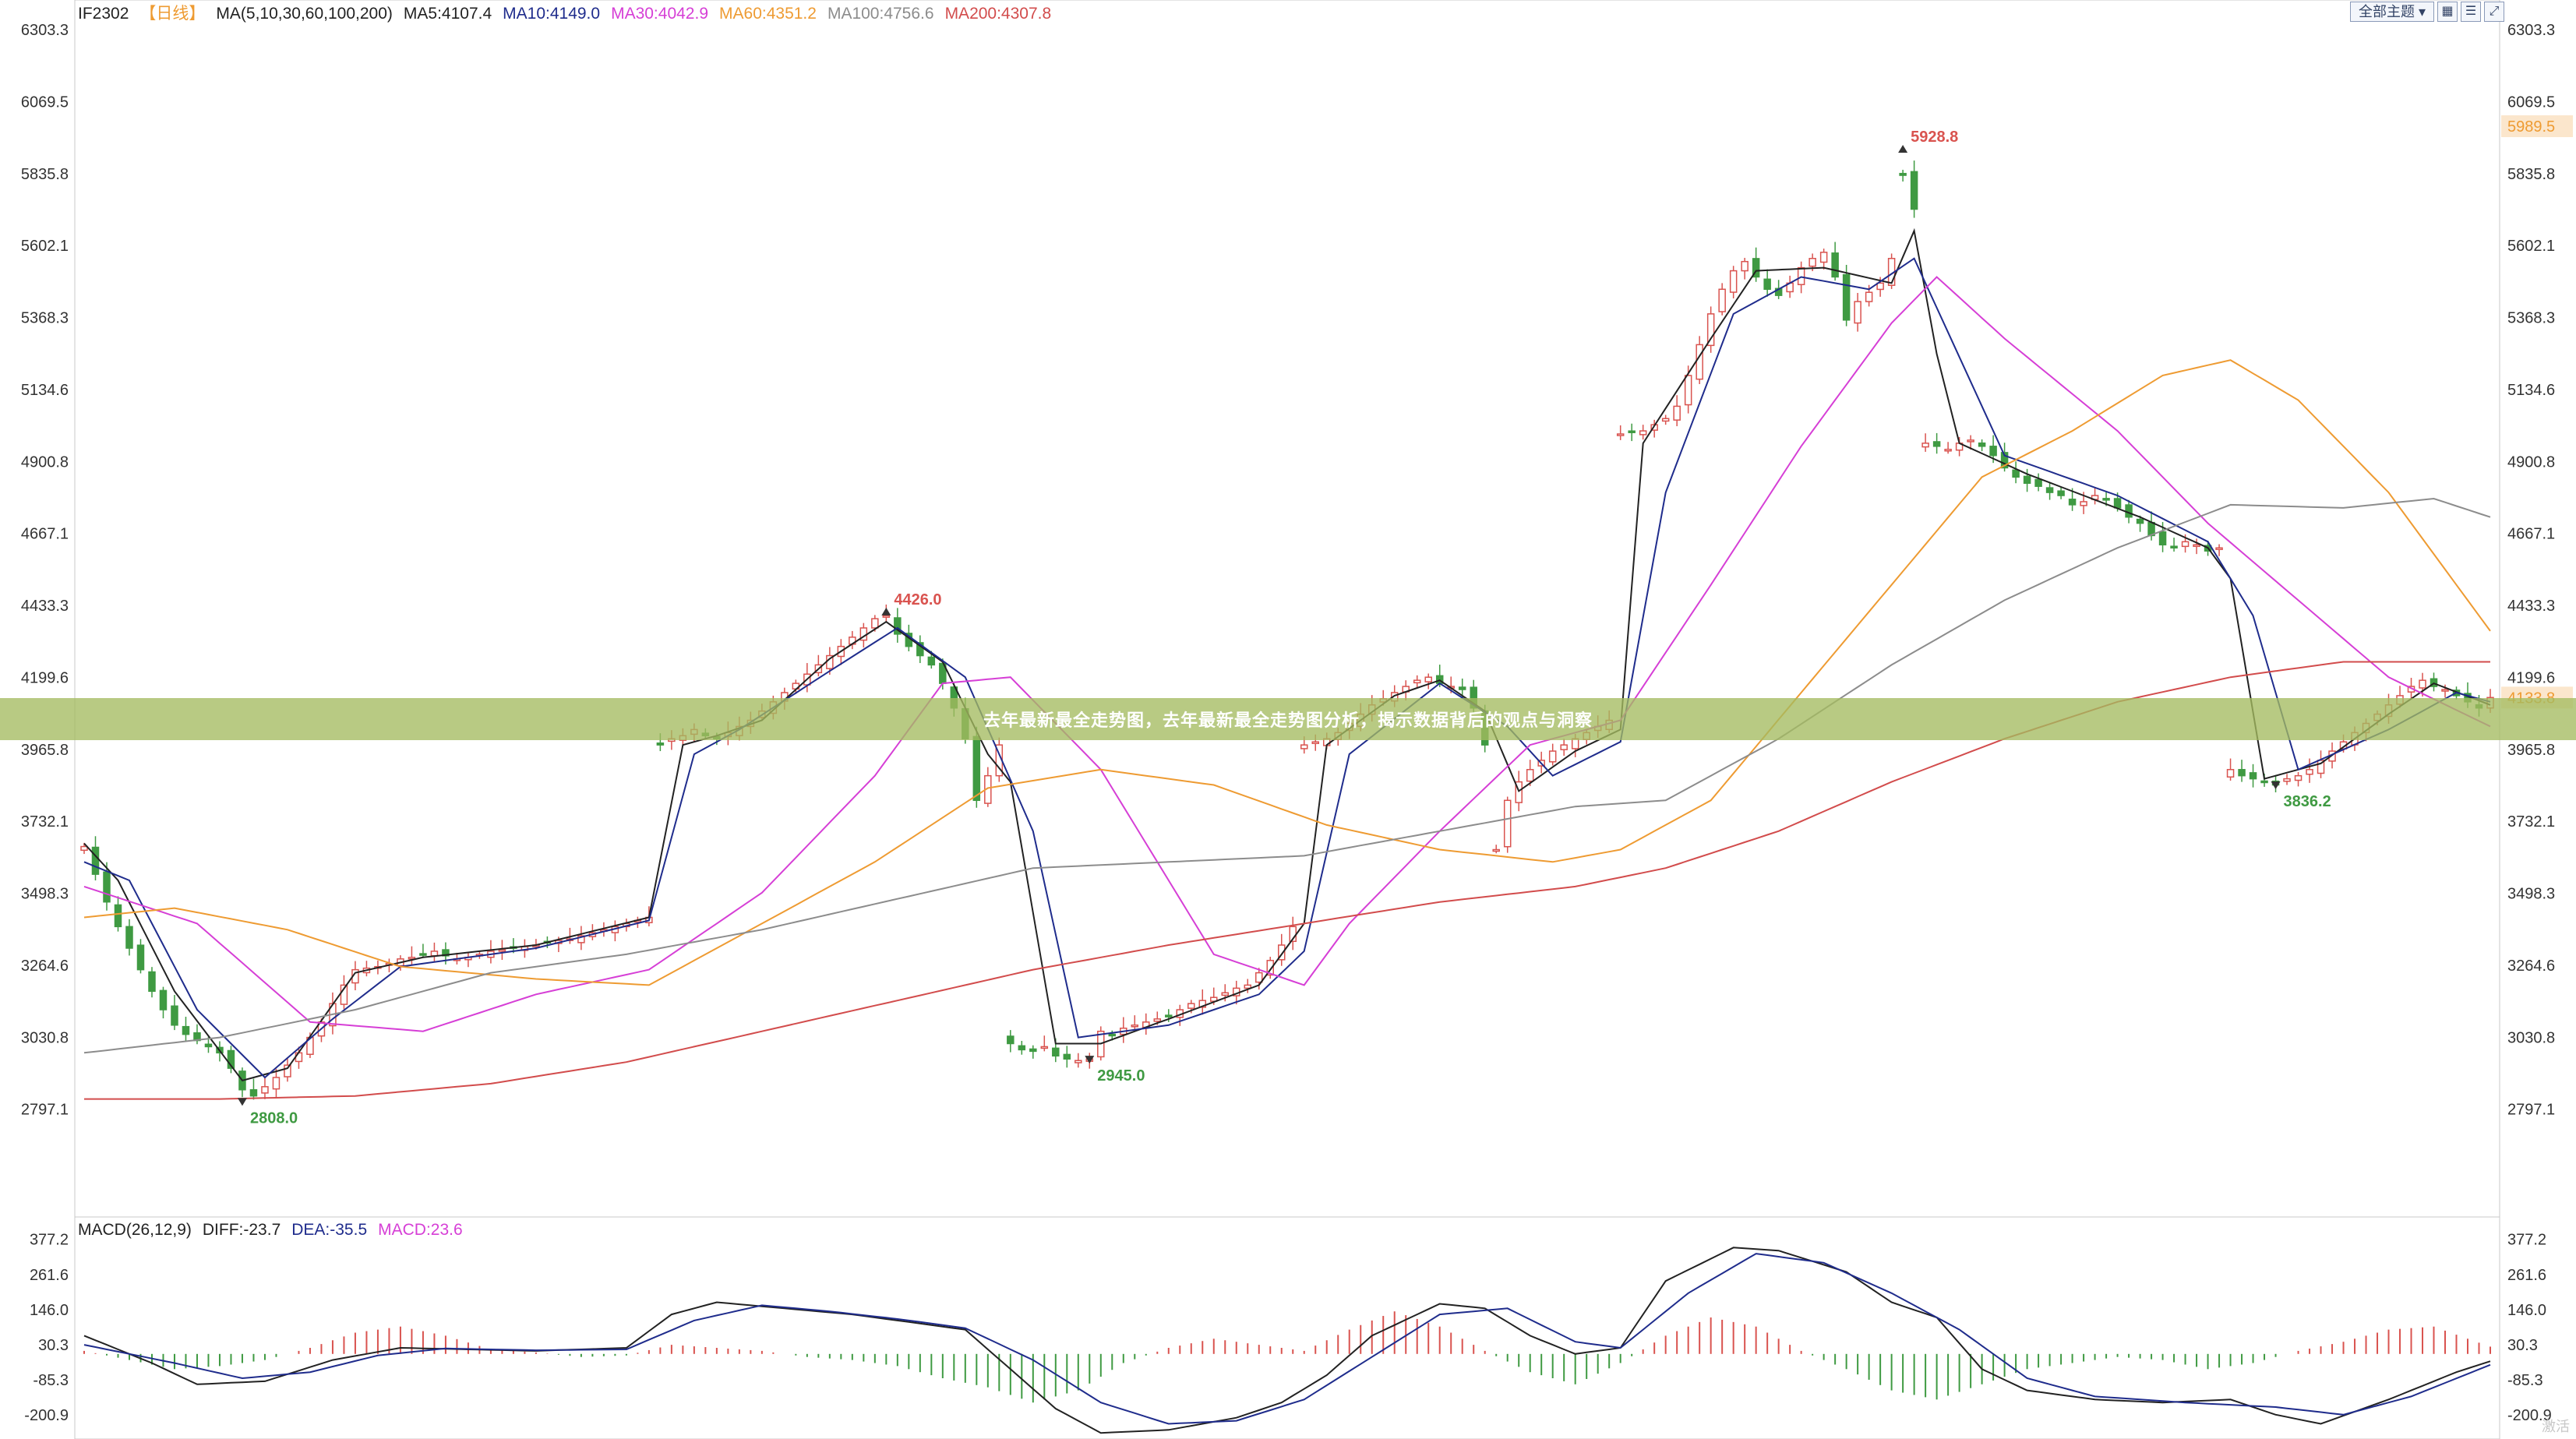 The width and height of the screenshot is (2576, 1439). I want to click on legend-entry: MA100:4756.6, so click(880, 14).